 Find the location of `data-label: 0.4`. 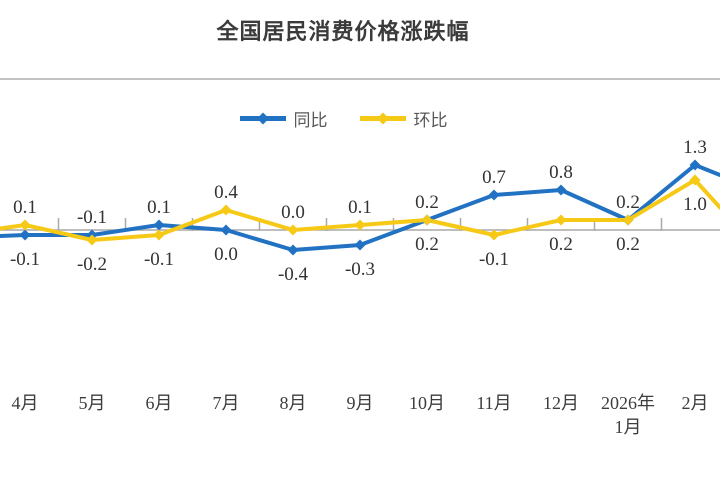

data-label: 0.4 is located at coordinates (226, 192).